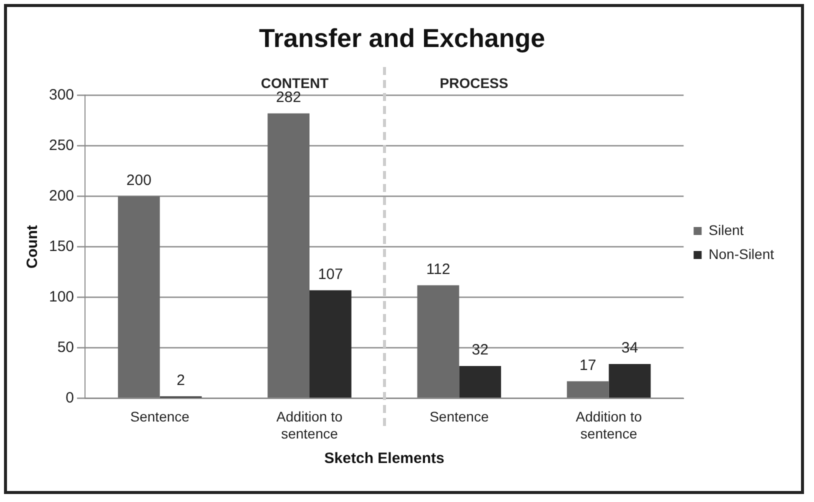 This screenshot has height=502, width=814. I want to click on data-label: 200, so click(139, 180).